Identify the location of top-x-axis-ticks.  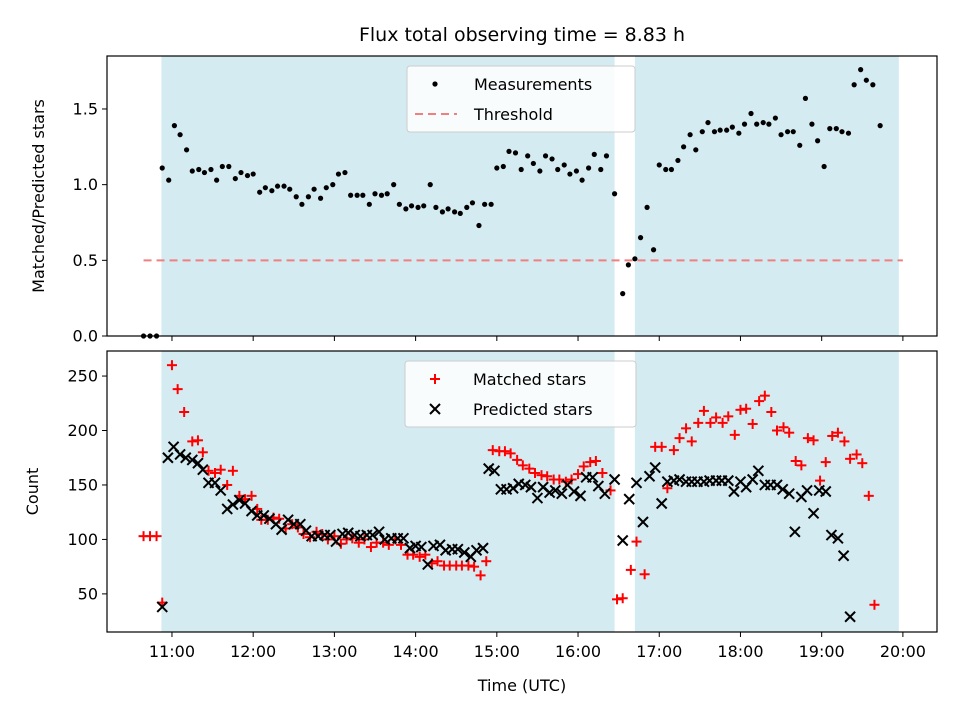
(537, 338).